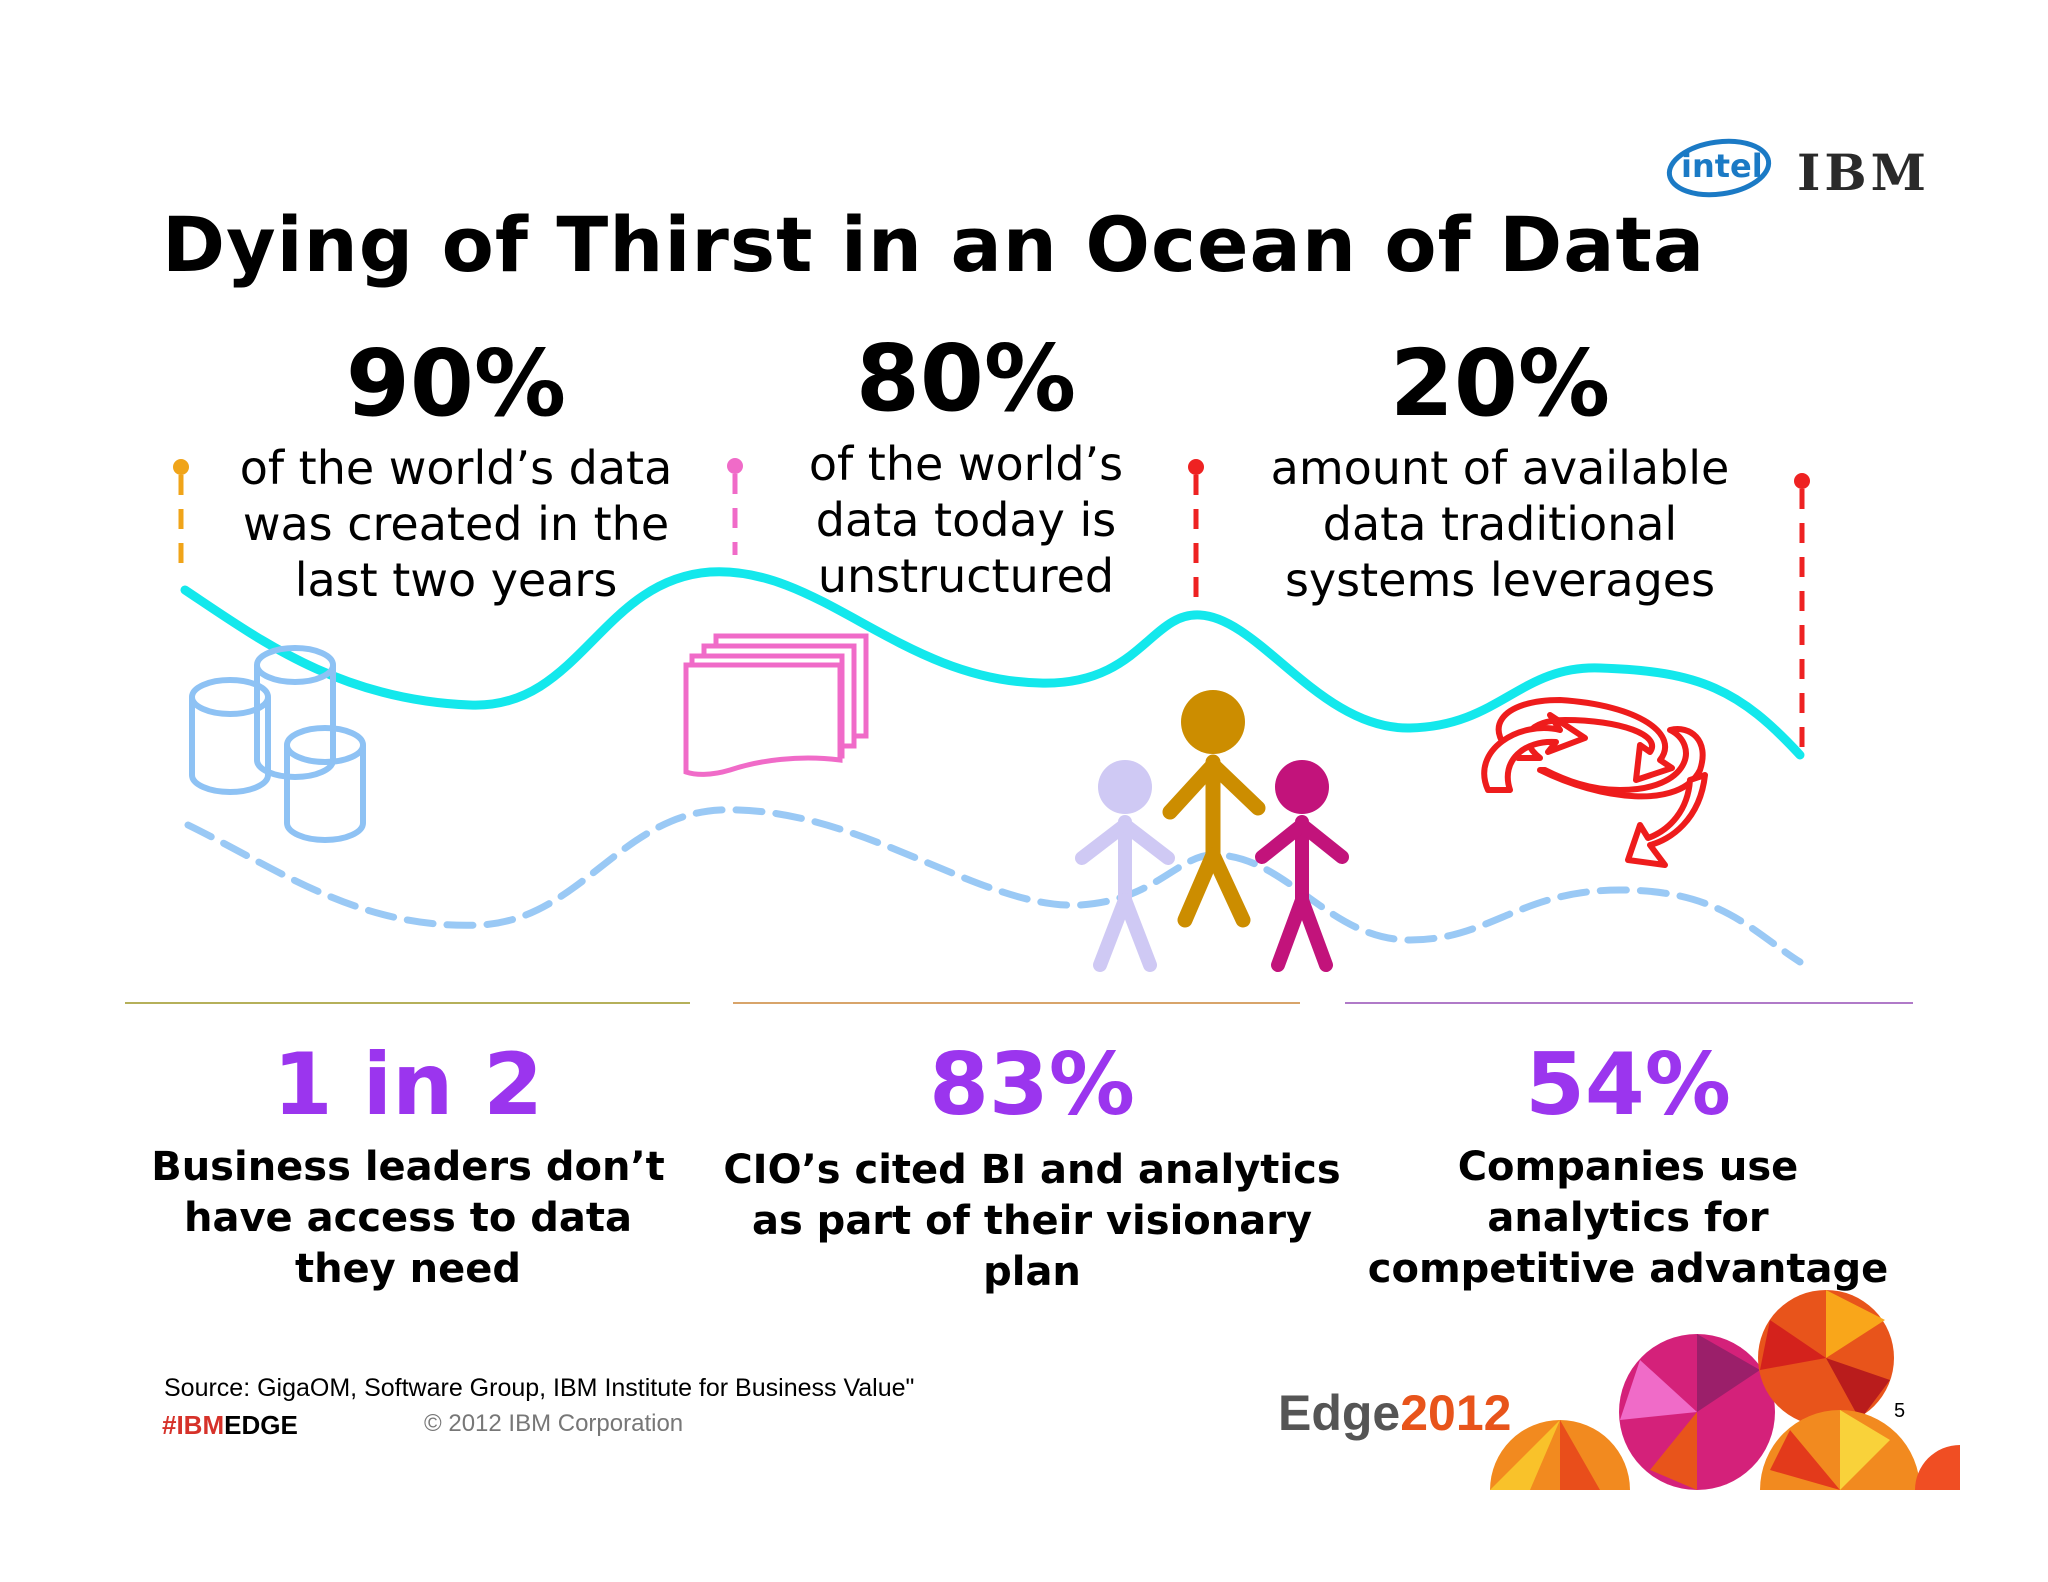 This screenshot has height=1582, width=2048. What do you see at coordinates (408, 1167) in the screenshot?
I see `stat-desc-line: Business leaders don’t` at bounding box center [408, 1167].